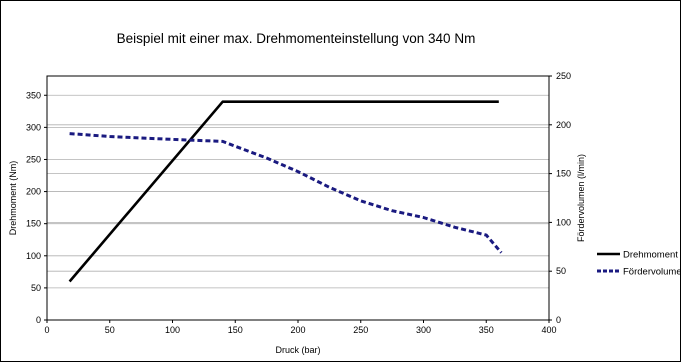  What do you see at coordinates (297, 330) in the screenshot?
I see `x-tick-label: 200` at bounding box center [297, 330].